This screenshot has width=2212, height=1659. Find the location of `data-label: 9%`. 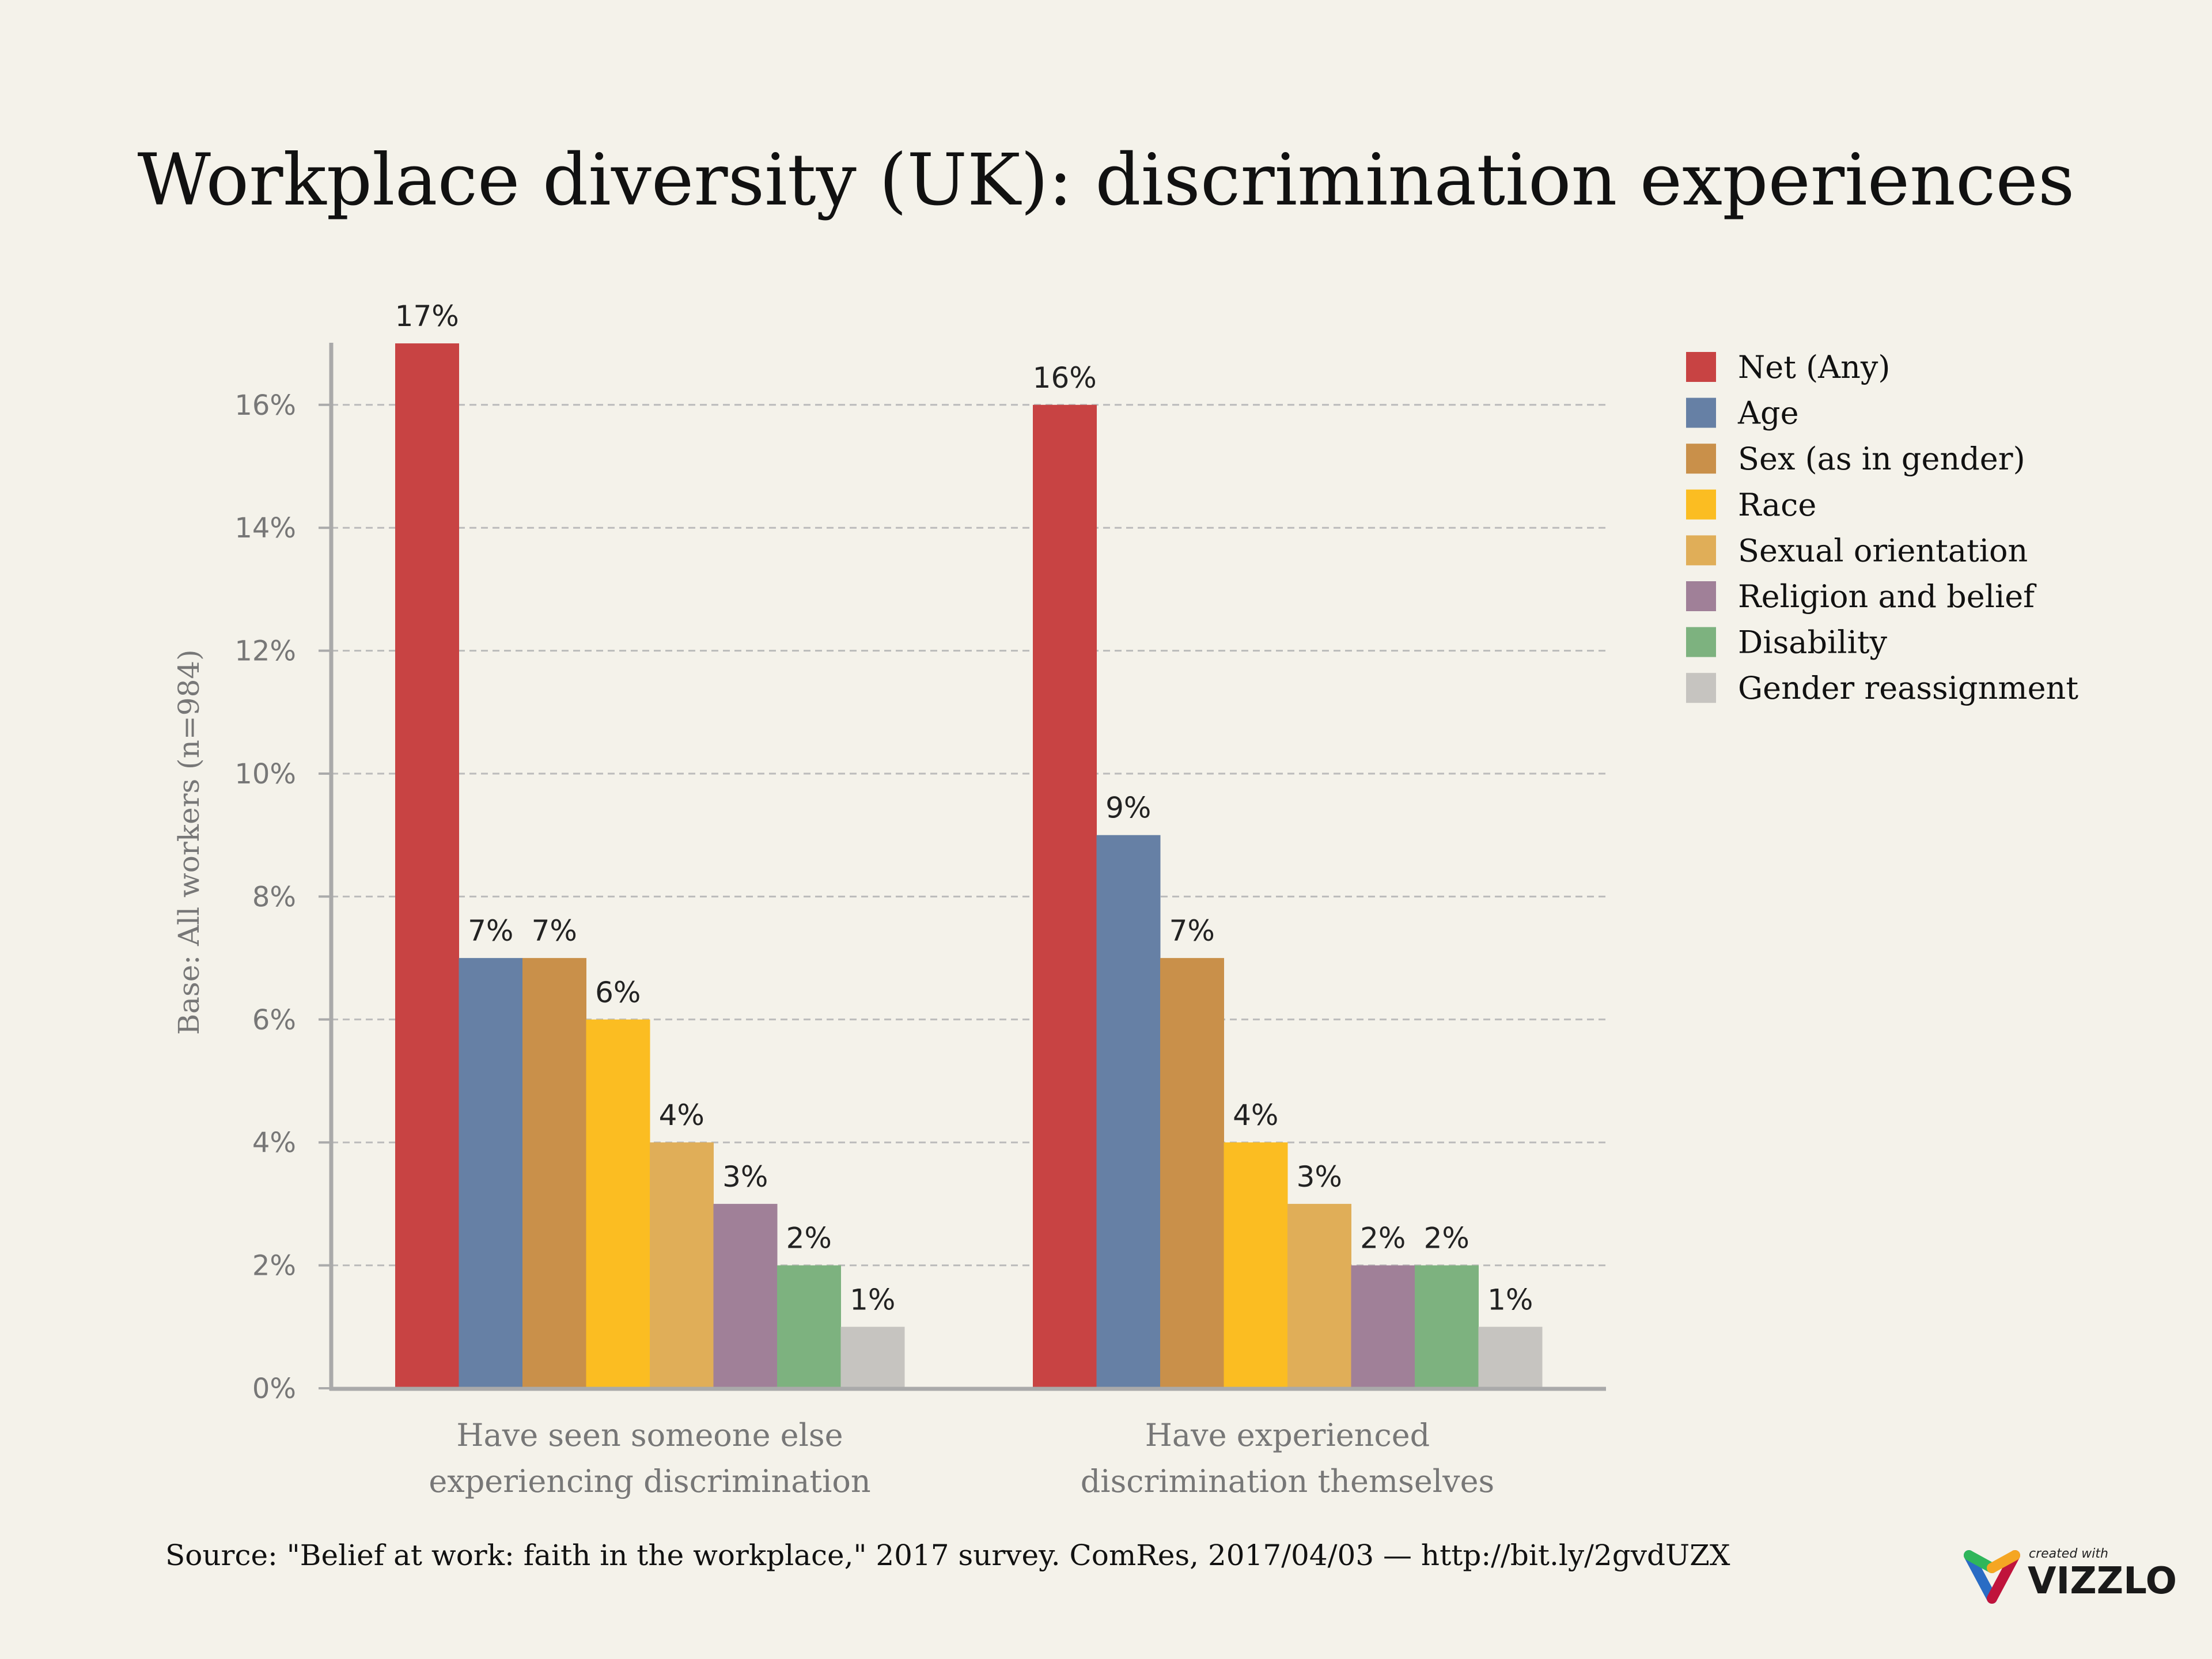

data-label: 9% is located at coordinates (1128, 808).